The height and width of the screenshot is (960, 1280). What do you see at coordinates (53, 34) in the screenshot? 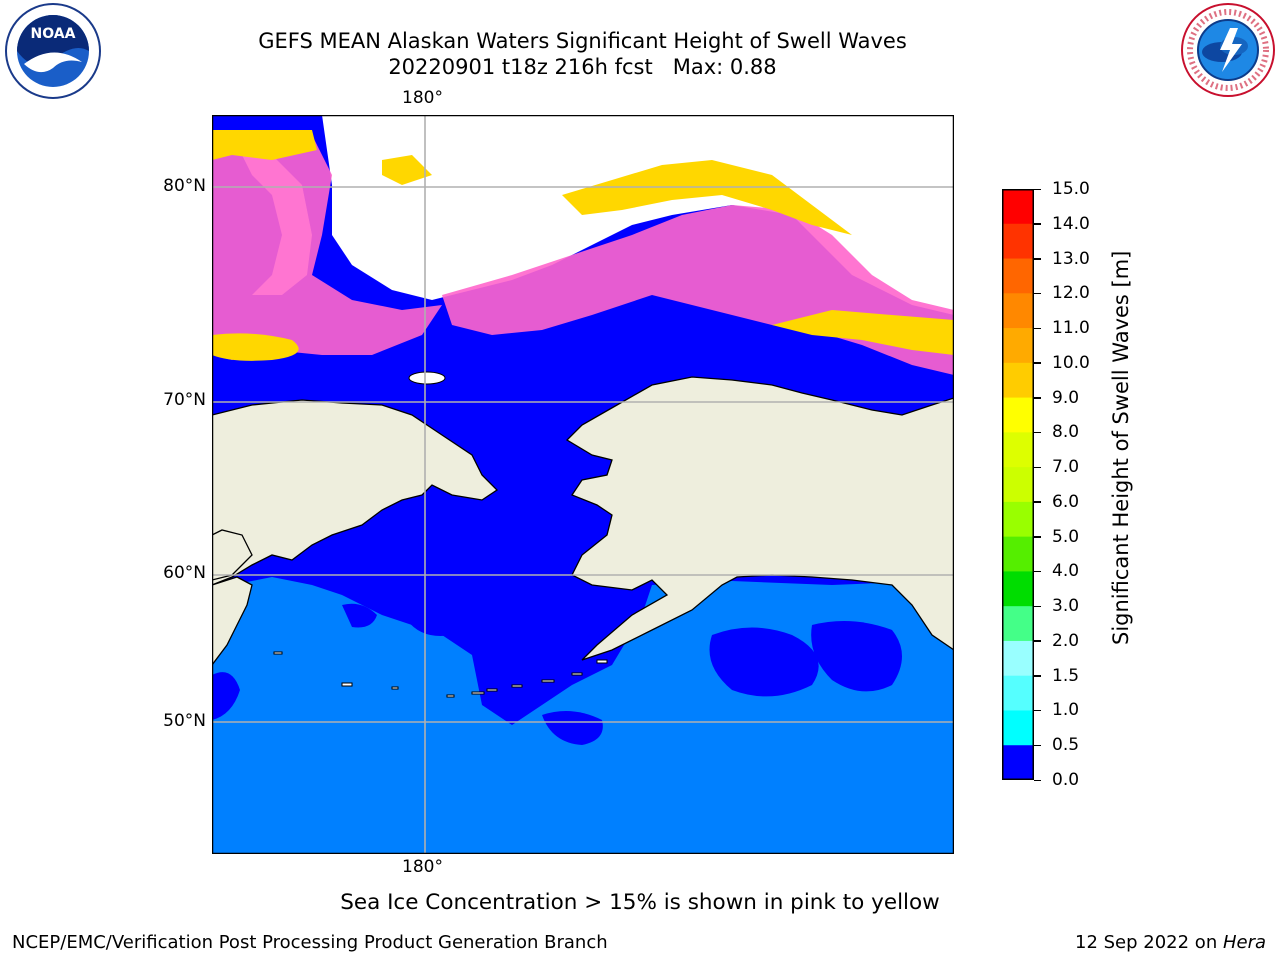
I see `svg-text: NOAA` at bounding box center [53, 34].